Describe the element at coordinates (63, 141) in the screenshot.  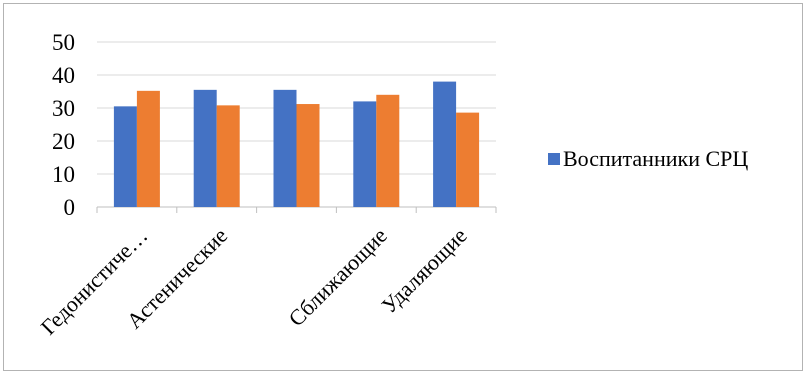
I see `y-tick-label: 20` at that location.